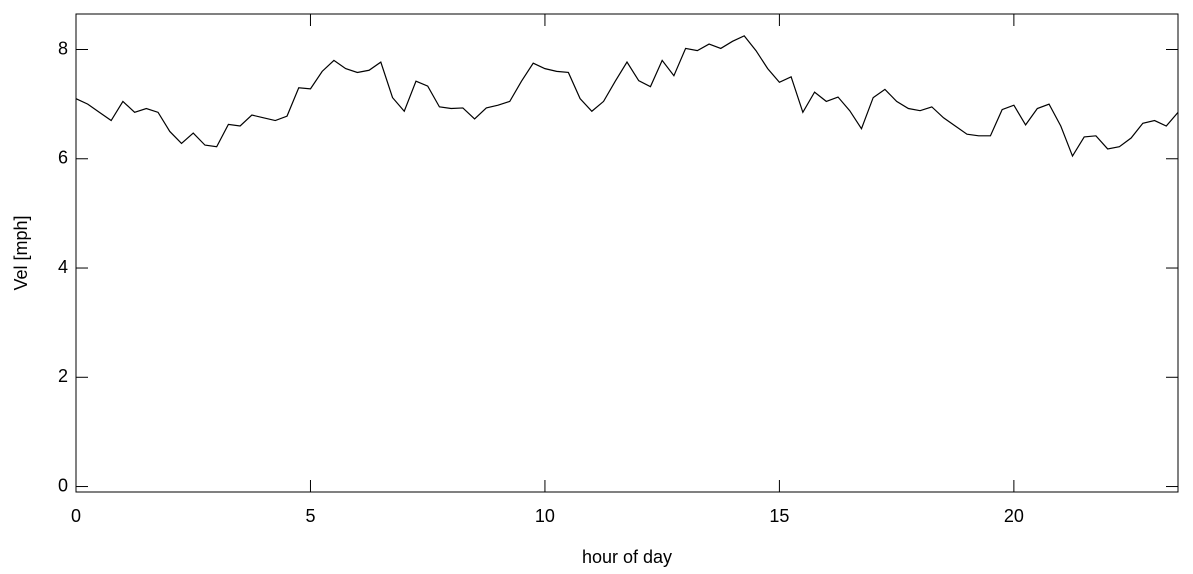  Describe the element at coordinates (63, 267) in the screenshot. I see `y-tick-label: 4` at that location.